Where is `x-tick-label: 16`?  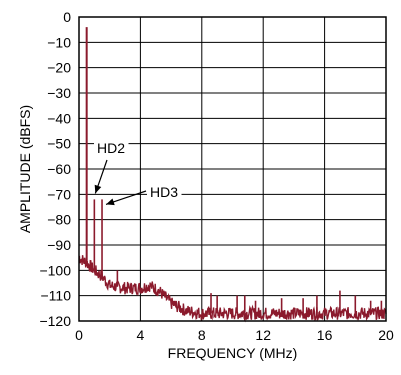 x-tick-label: 16 is located at coordinates (325, 335).